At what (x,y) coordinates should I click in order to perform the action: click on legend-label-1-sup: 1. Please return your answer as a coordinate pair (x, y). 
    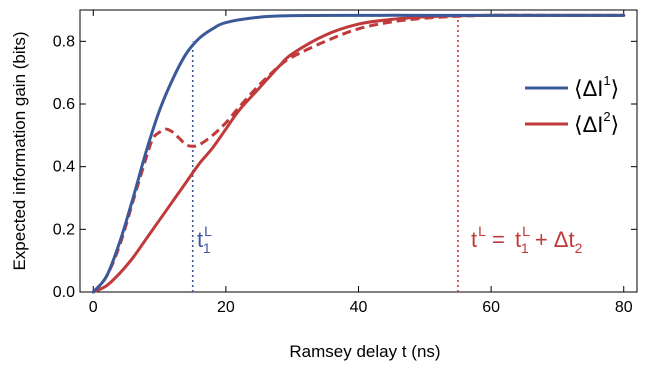
    Looking at the image, I should click on (606, 80).